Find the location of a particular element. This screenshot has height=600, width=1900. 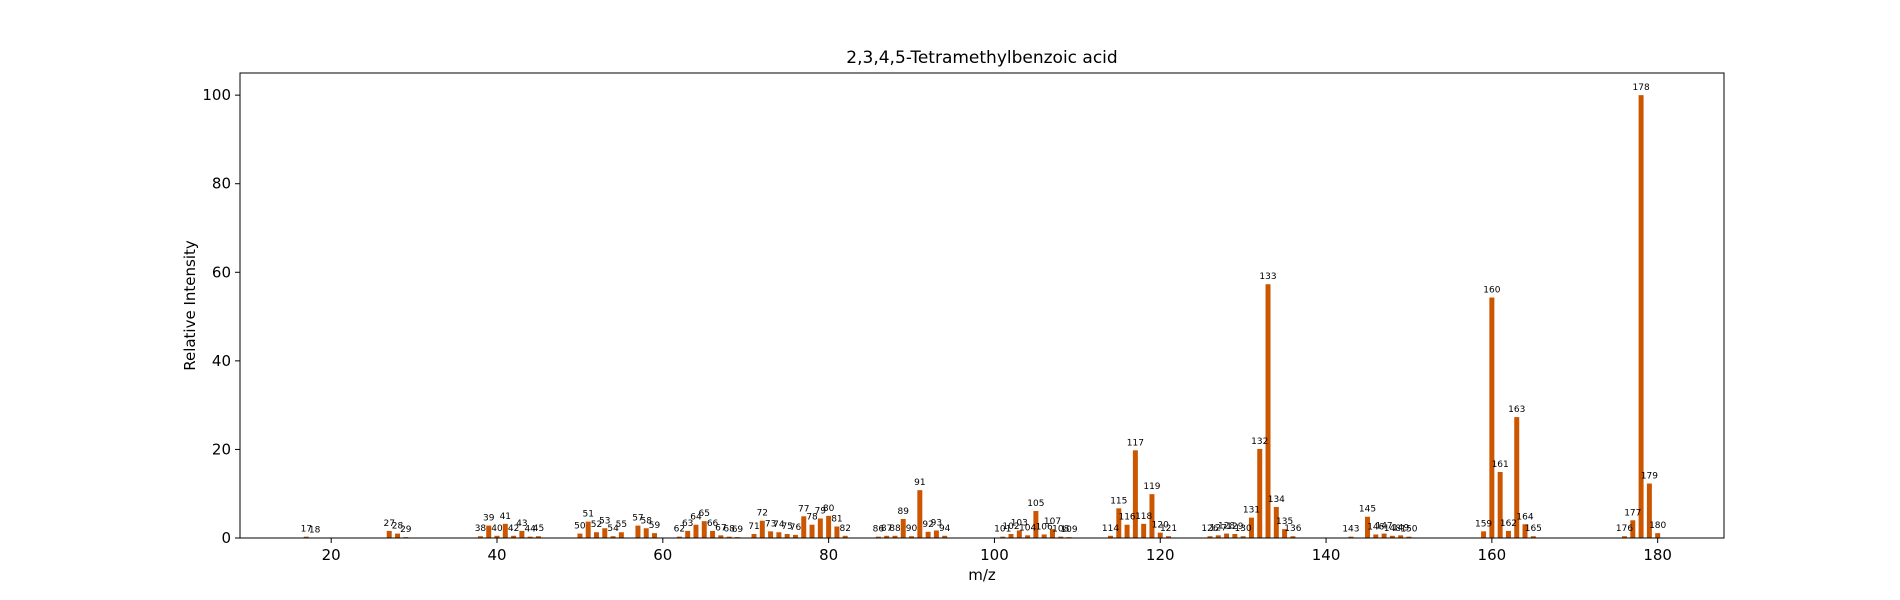

x-tick-label: 20 is located at coordinates (331, 555).